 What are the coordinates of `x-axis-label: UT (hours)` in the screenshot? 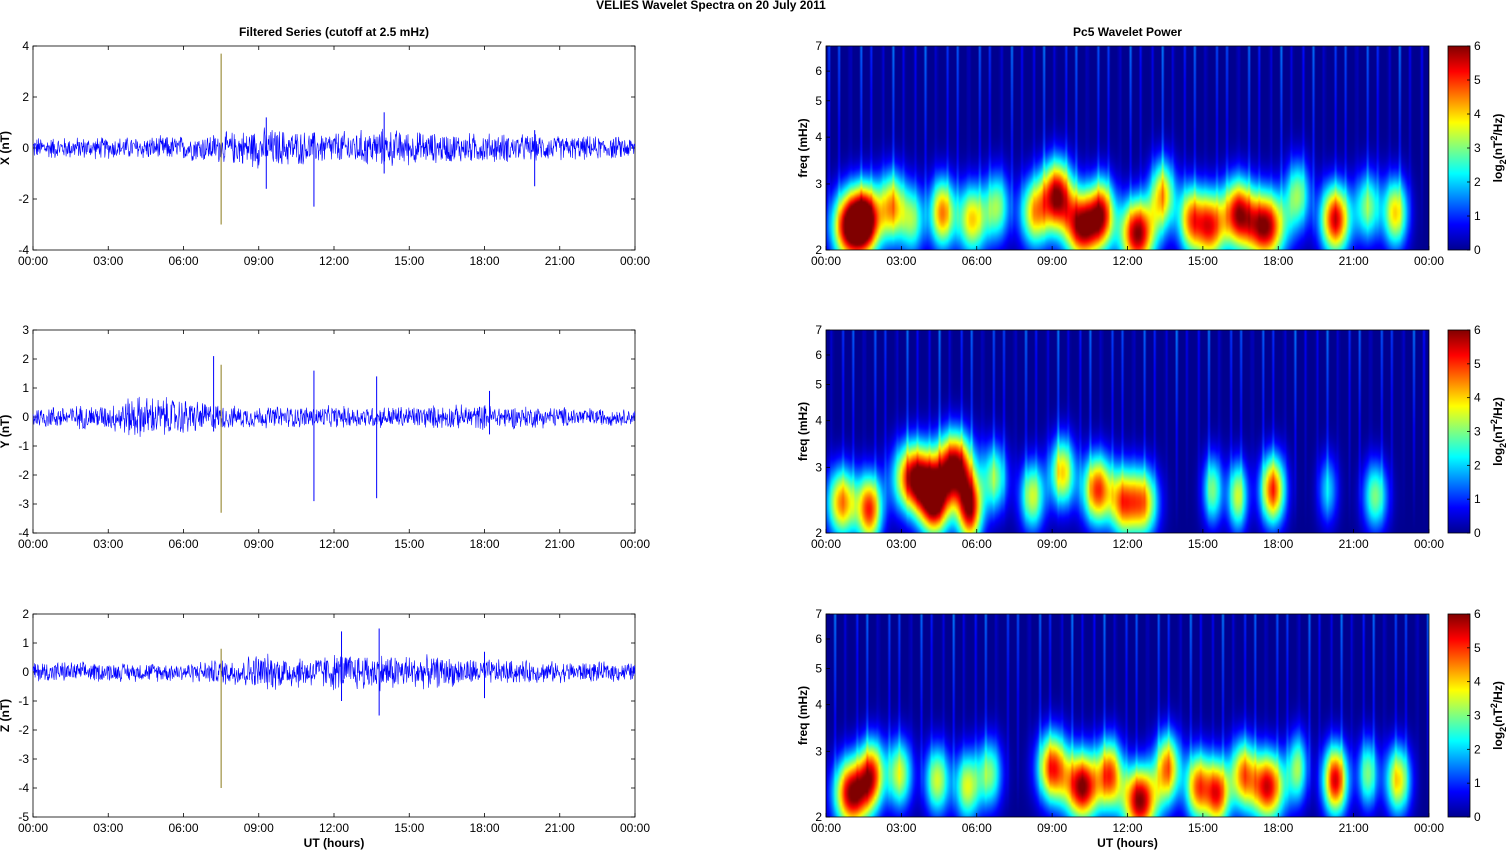 It's located at (1127, 843).